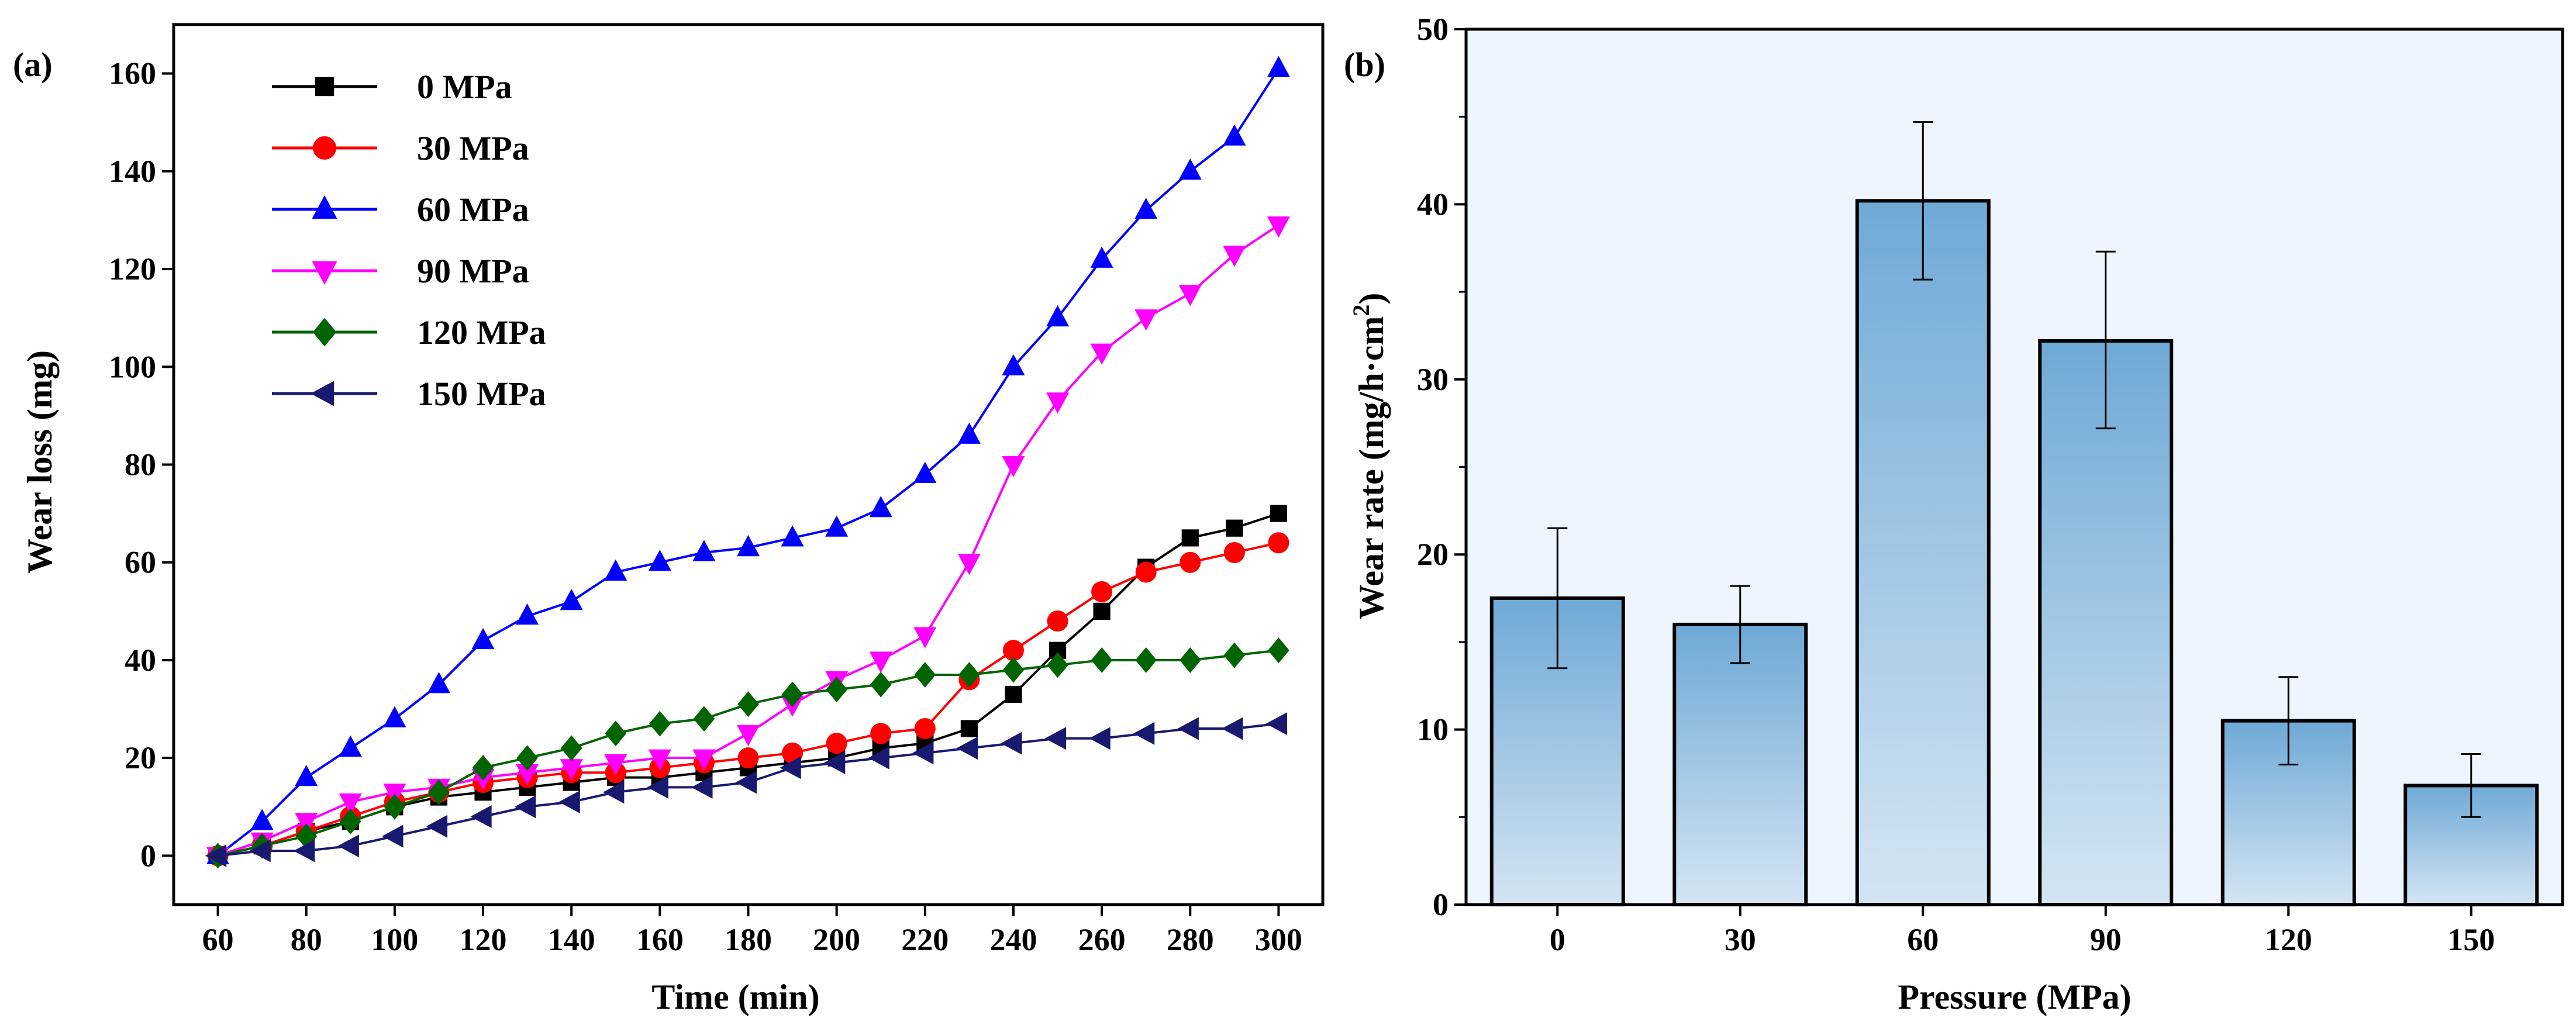 Image resolution: width=2576 pixels, height=1035 pixels. Describe the element at coordinates (132, 171) in the screenshot. I see `y-tick-label-a: 140` at that location.